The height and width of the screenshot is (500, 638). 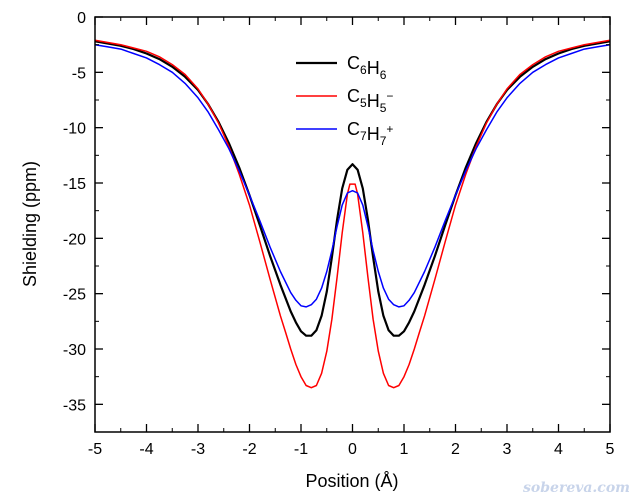 I want to click on x-axis-title: Position (Å), so click(x=351, y=481).